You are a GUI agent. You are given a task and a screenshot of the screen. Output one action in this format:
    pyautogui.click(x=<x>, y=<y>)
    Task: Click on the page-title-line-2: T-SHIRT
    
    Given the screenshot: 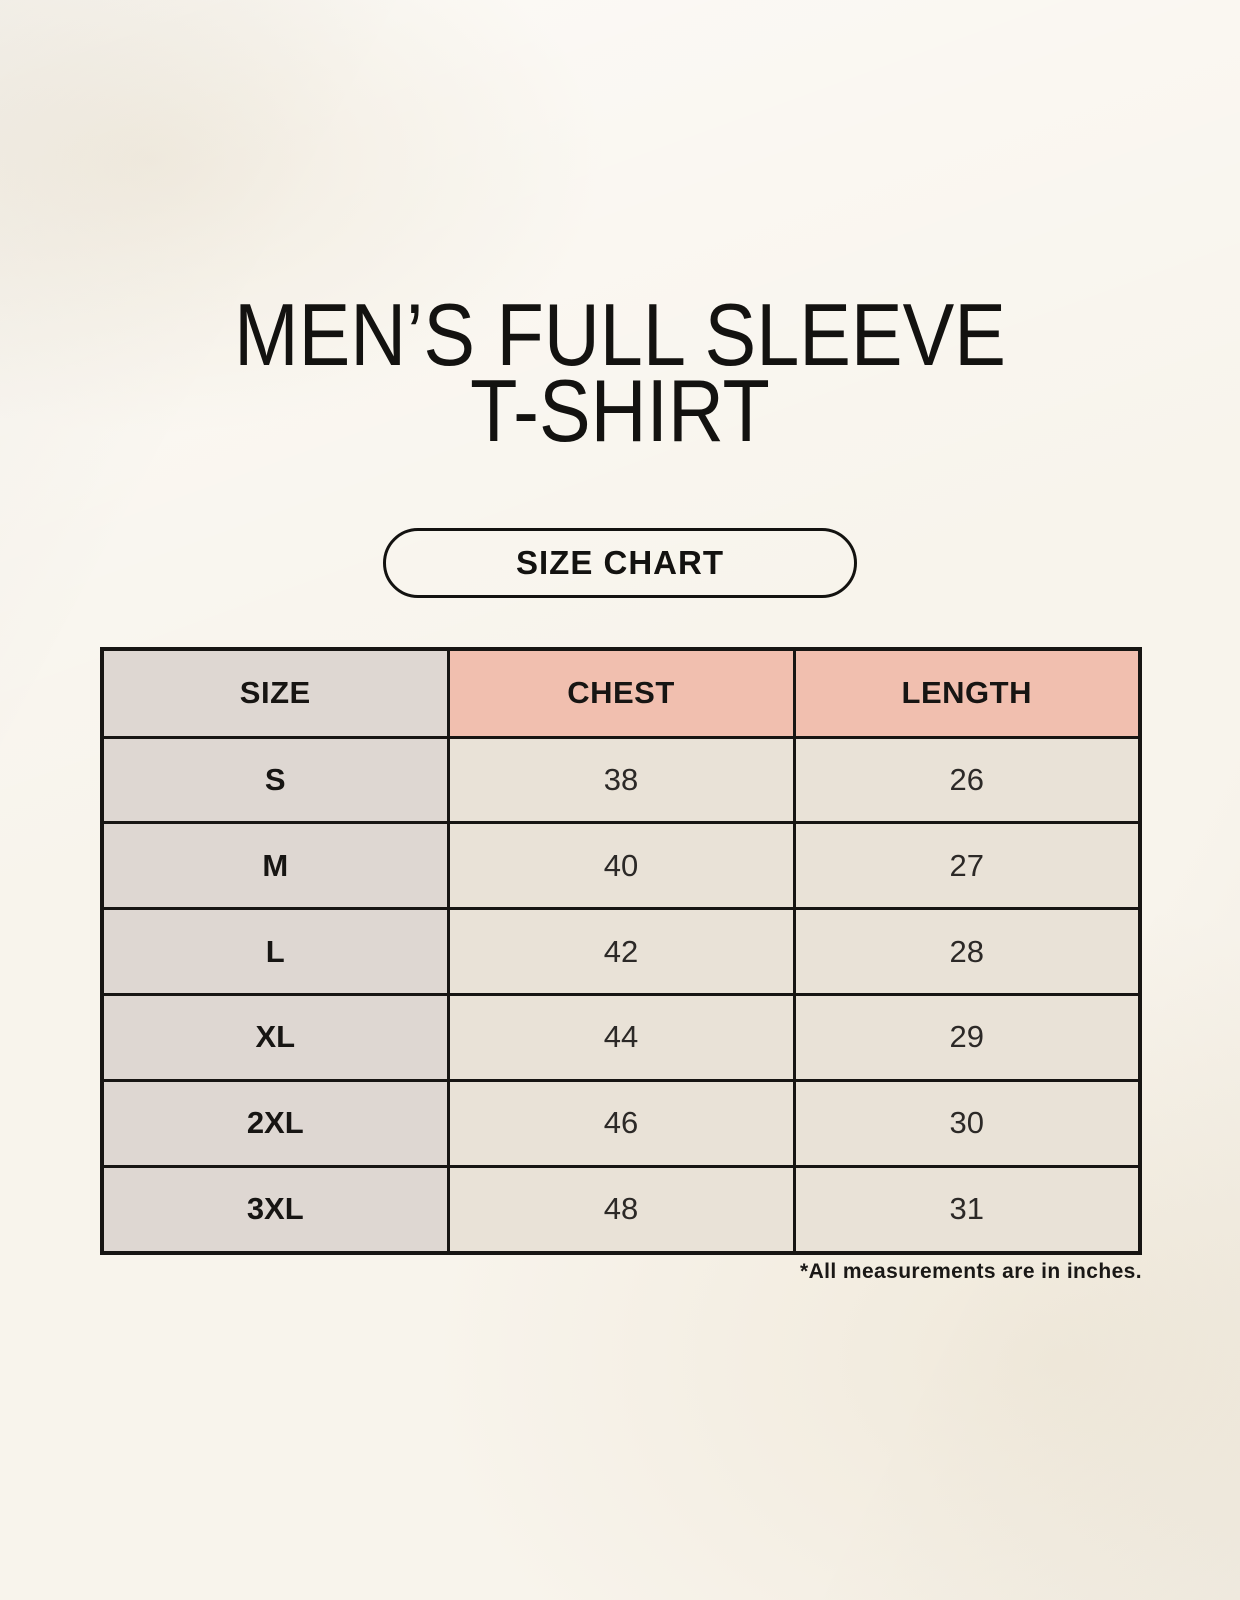 What is the action you would take?
    pyautogui.click(x=620, y=410)
    